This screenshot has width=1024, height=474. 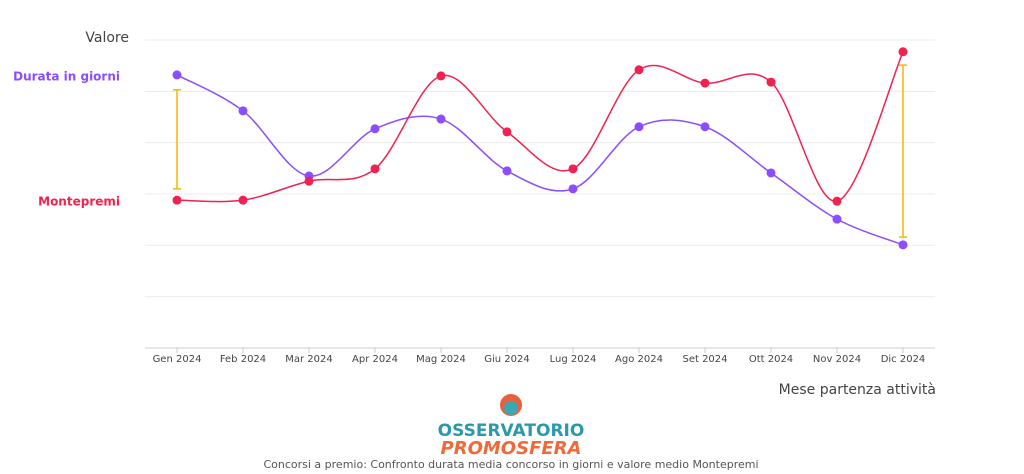 What do you see at coordinates (66, 76) in the screenshot?
I see `legend-label: Durata in giorni` at bounding box center [66, 76].